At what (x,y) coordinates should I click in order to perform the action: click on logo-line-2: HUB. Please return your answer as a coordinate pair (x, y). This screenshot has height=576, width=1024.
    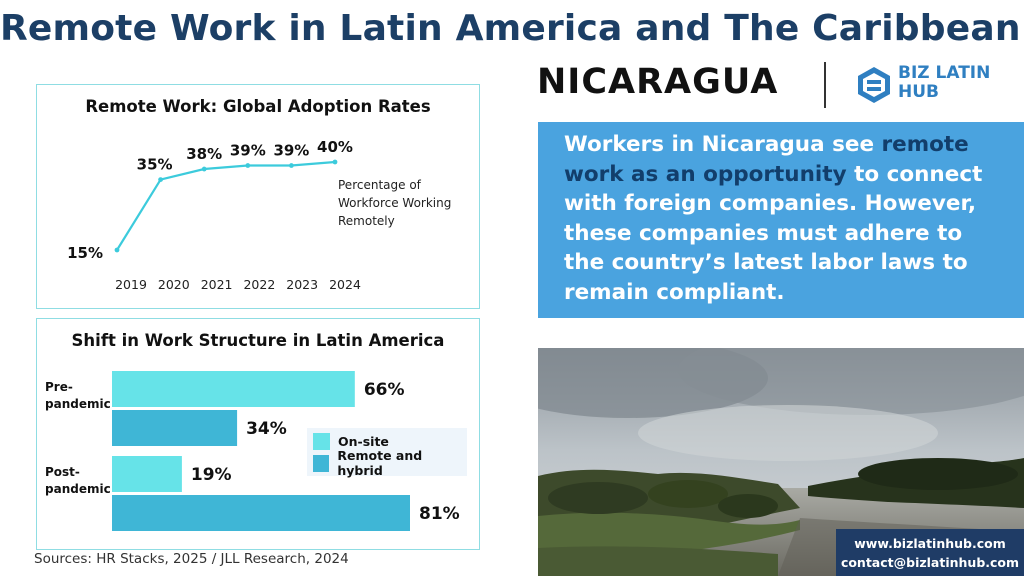
    Looking at the image, I should click on (918, 92).